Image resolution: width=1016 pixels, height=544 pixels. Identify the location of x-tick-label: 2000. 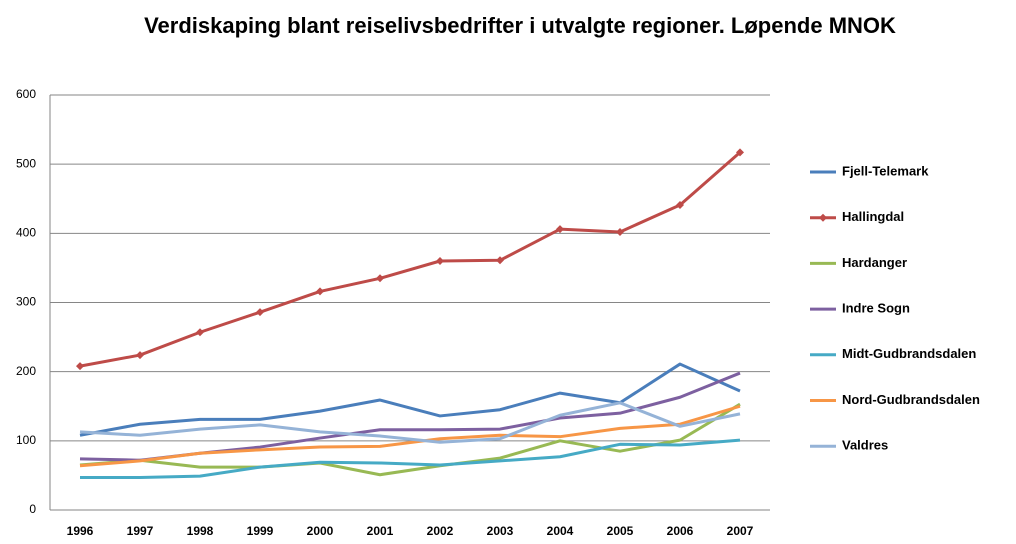
(320, 531).